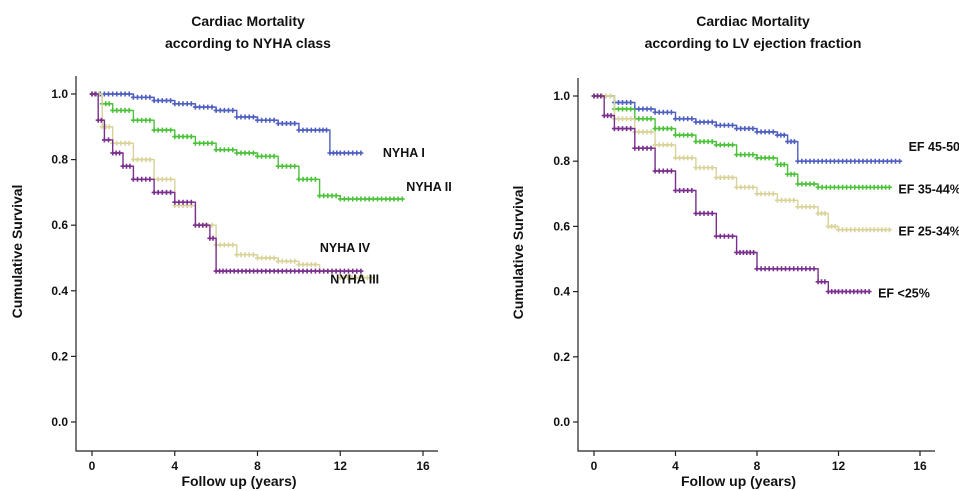 The width and height of the screenshot is (959, 491). What do you see at coordinates (904, 294) in the screenshot?
I see `series-label: EF <25%` at bounding box center [904, 294].